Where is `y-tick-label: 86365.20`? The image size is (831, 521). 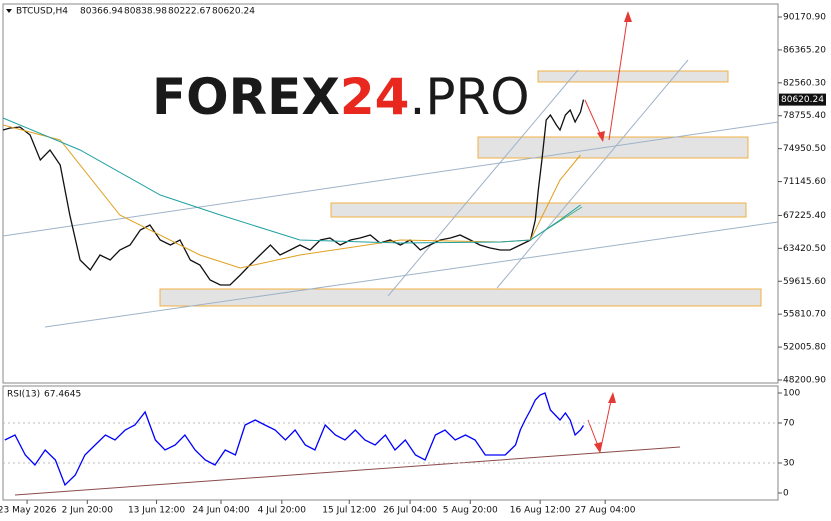 y-tick-label: 86365.20 is located at coordinates (804, 50).